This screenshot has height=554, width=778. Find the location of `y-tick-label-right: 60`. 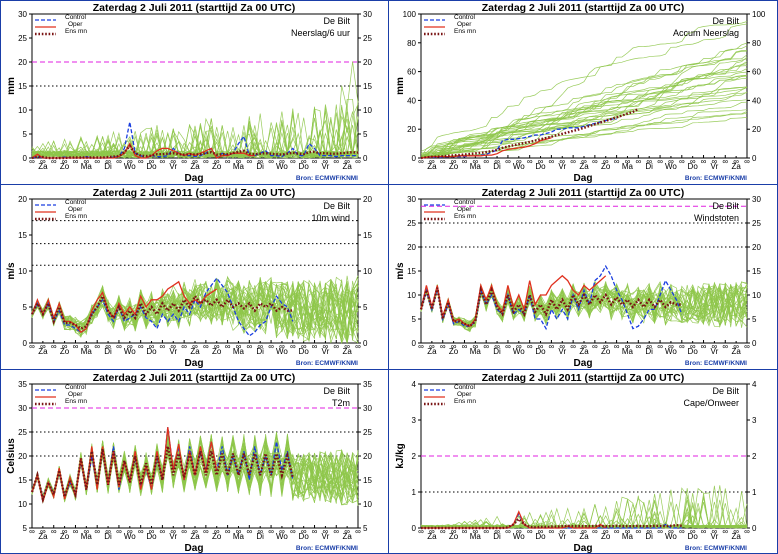

y-tick-label-right: 60 is located at coordinates (756, 72).